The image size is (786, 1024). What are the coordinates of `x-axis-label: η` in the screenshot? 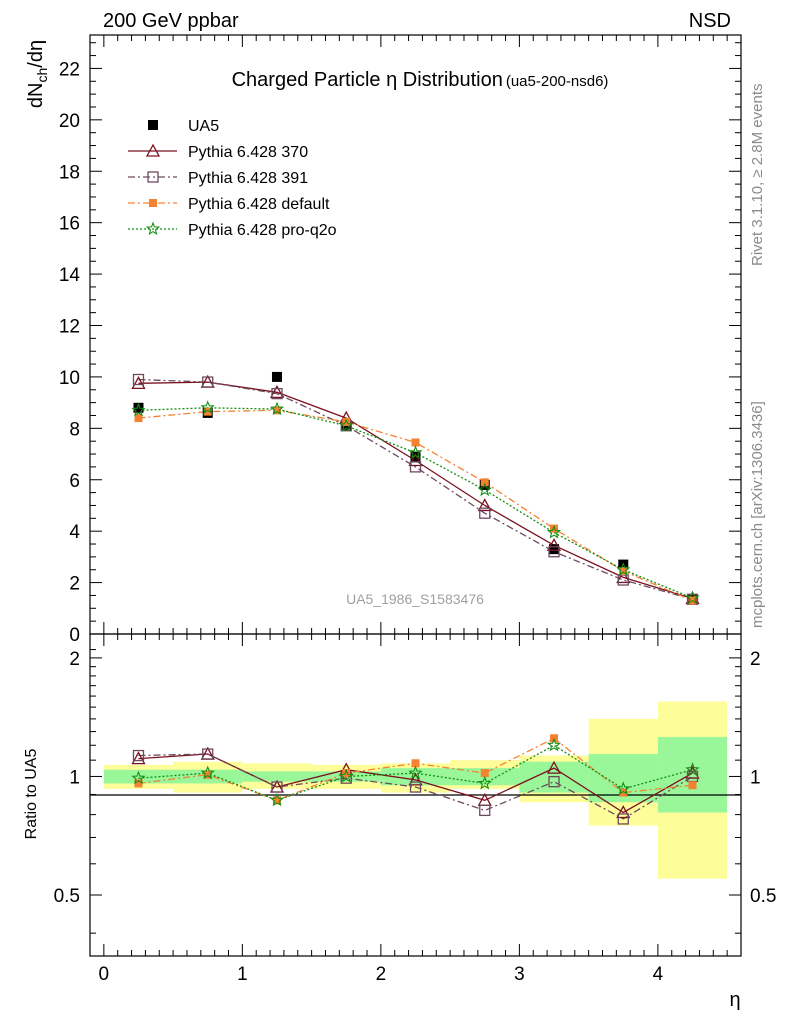 It's located at (734, 1000).